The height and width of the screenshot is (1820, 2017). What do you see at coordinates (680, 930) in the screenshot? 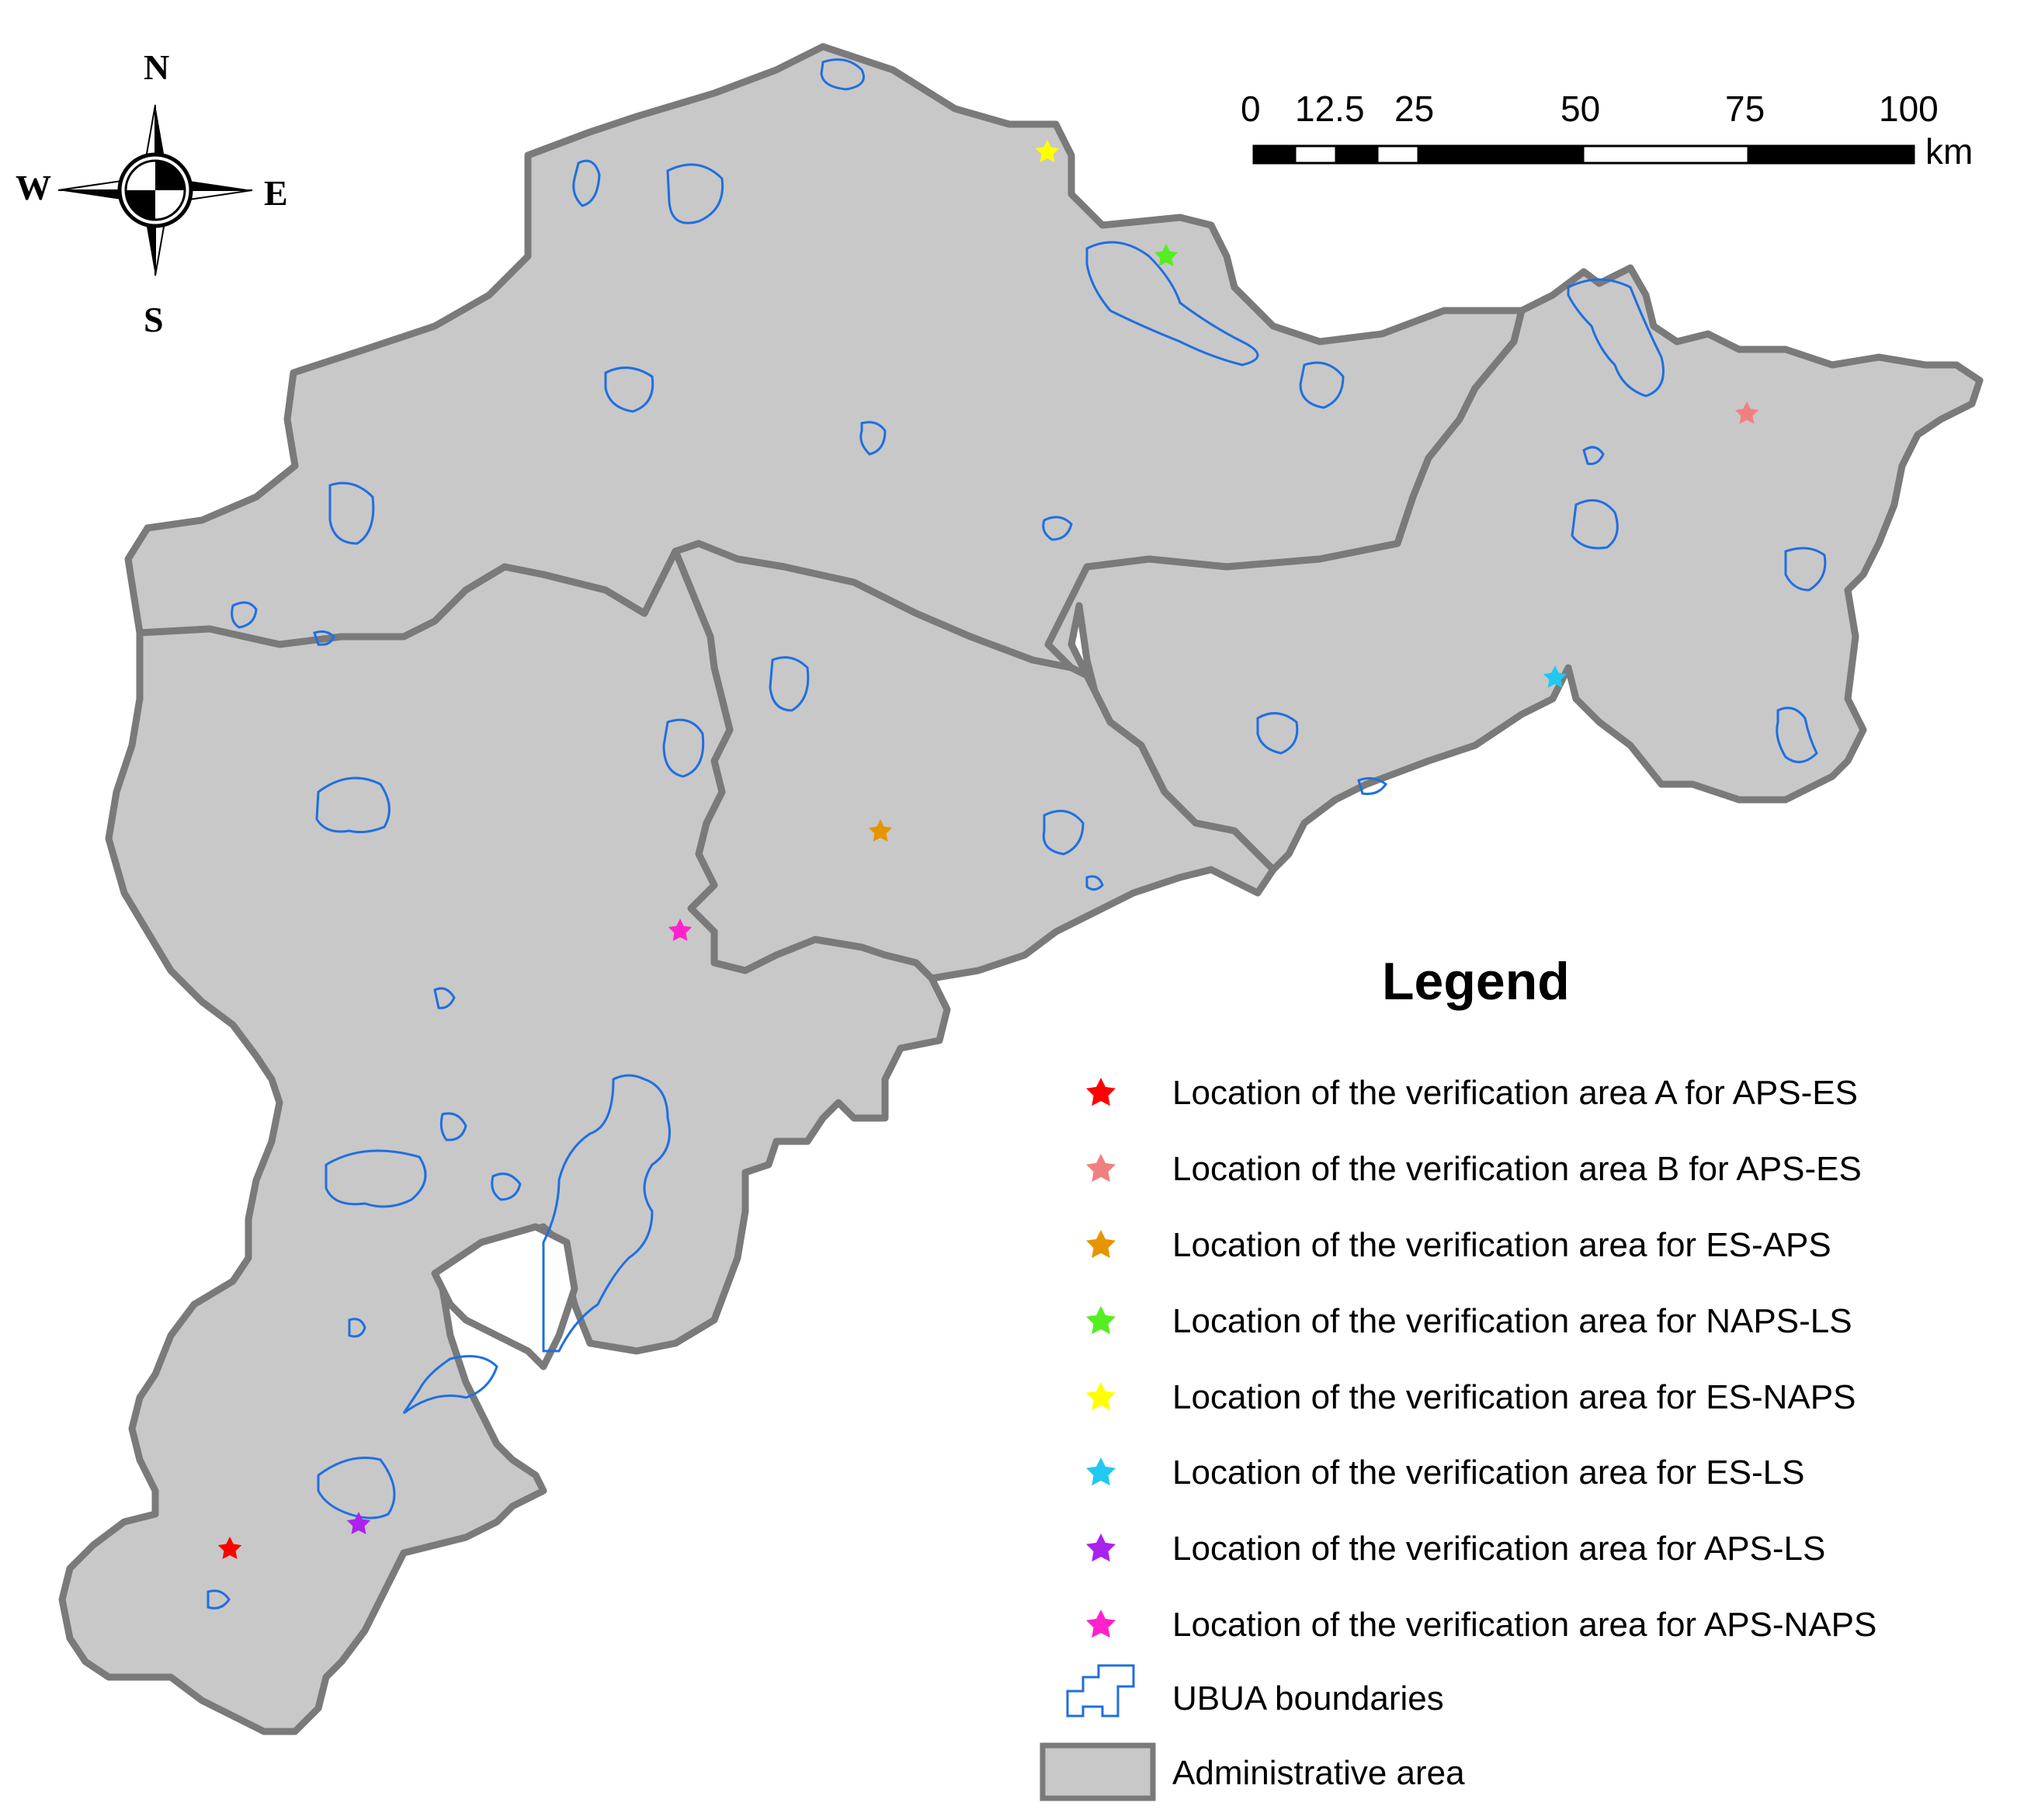
I see `star-aps-naps` at bounding box center [680, 930].